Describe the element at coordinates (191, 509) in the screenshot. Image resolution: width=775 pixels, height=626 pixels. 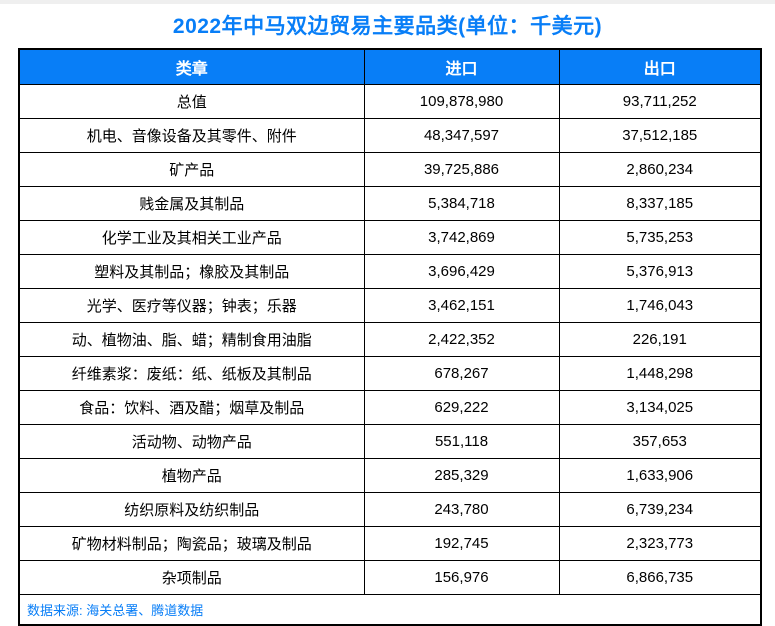
I see `category-cell: 纺织原料及纺织制品` at that location.